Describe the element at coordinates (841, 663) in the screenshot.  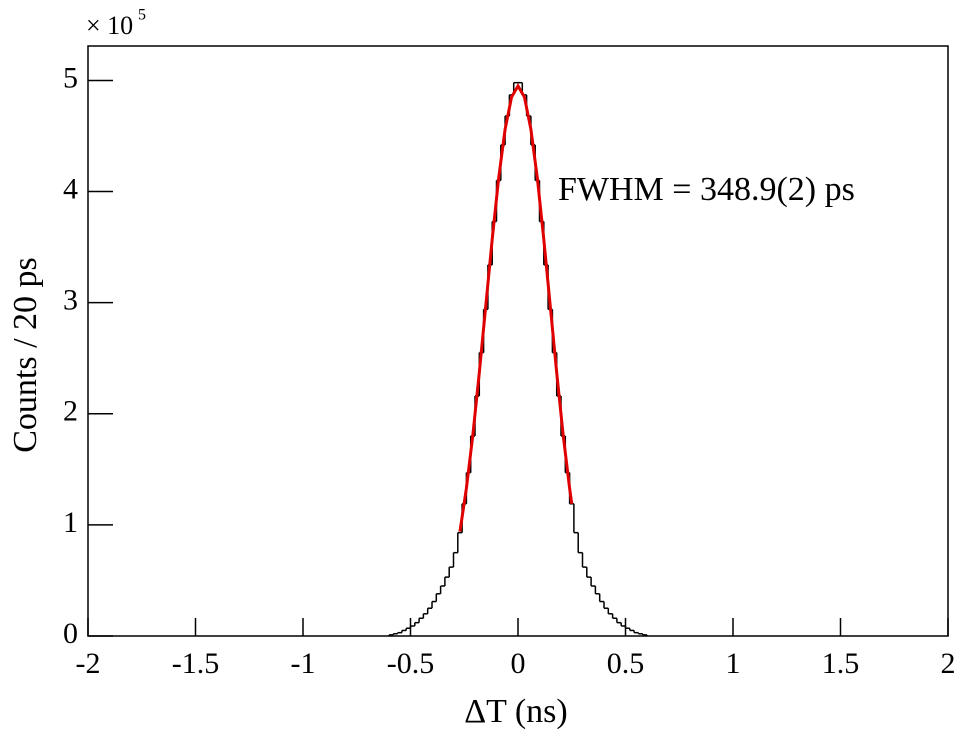
I see `x-tick-label: 1.5` at that location.